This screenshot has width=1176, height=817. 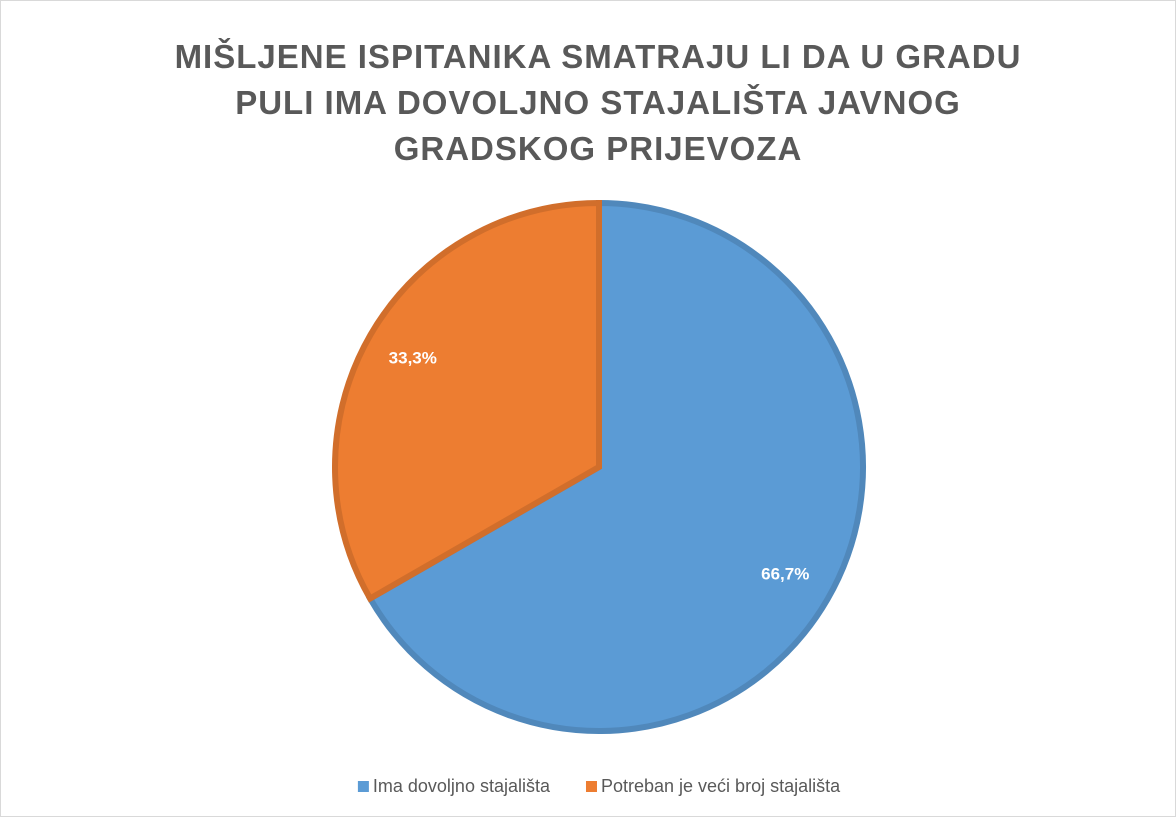 I want to click on legend-label: Ima dovoljno stajališta, so click(x=462, y=786).